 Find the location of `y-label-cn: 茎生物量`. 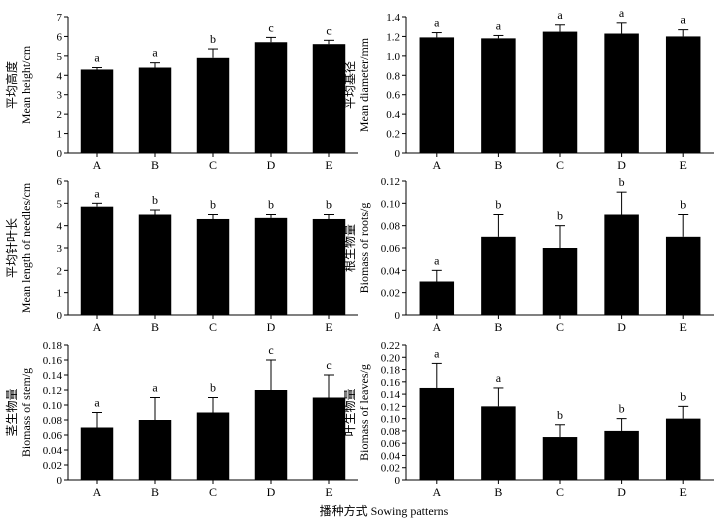

y-label-cn: 茎生物量 is located at coordinates (12, 412).